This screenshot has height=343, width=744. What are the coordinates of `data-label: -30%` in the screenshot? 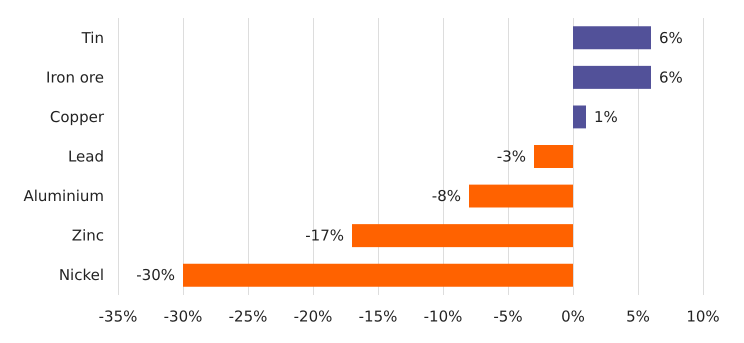 It's located at (155, 275).